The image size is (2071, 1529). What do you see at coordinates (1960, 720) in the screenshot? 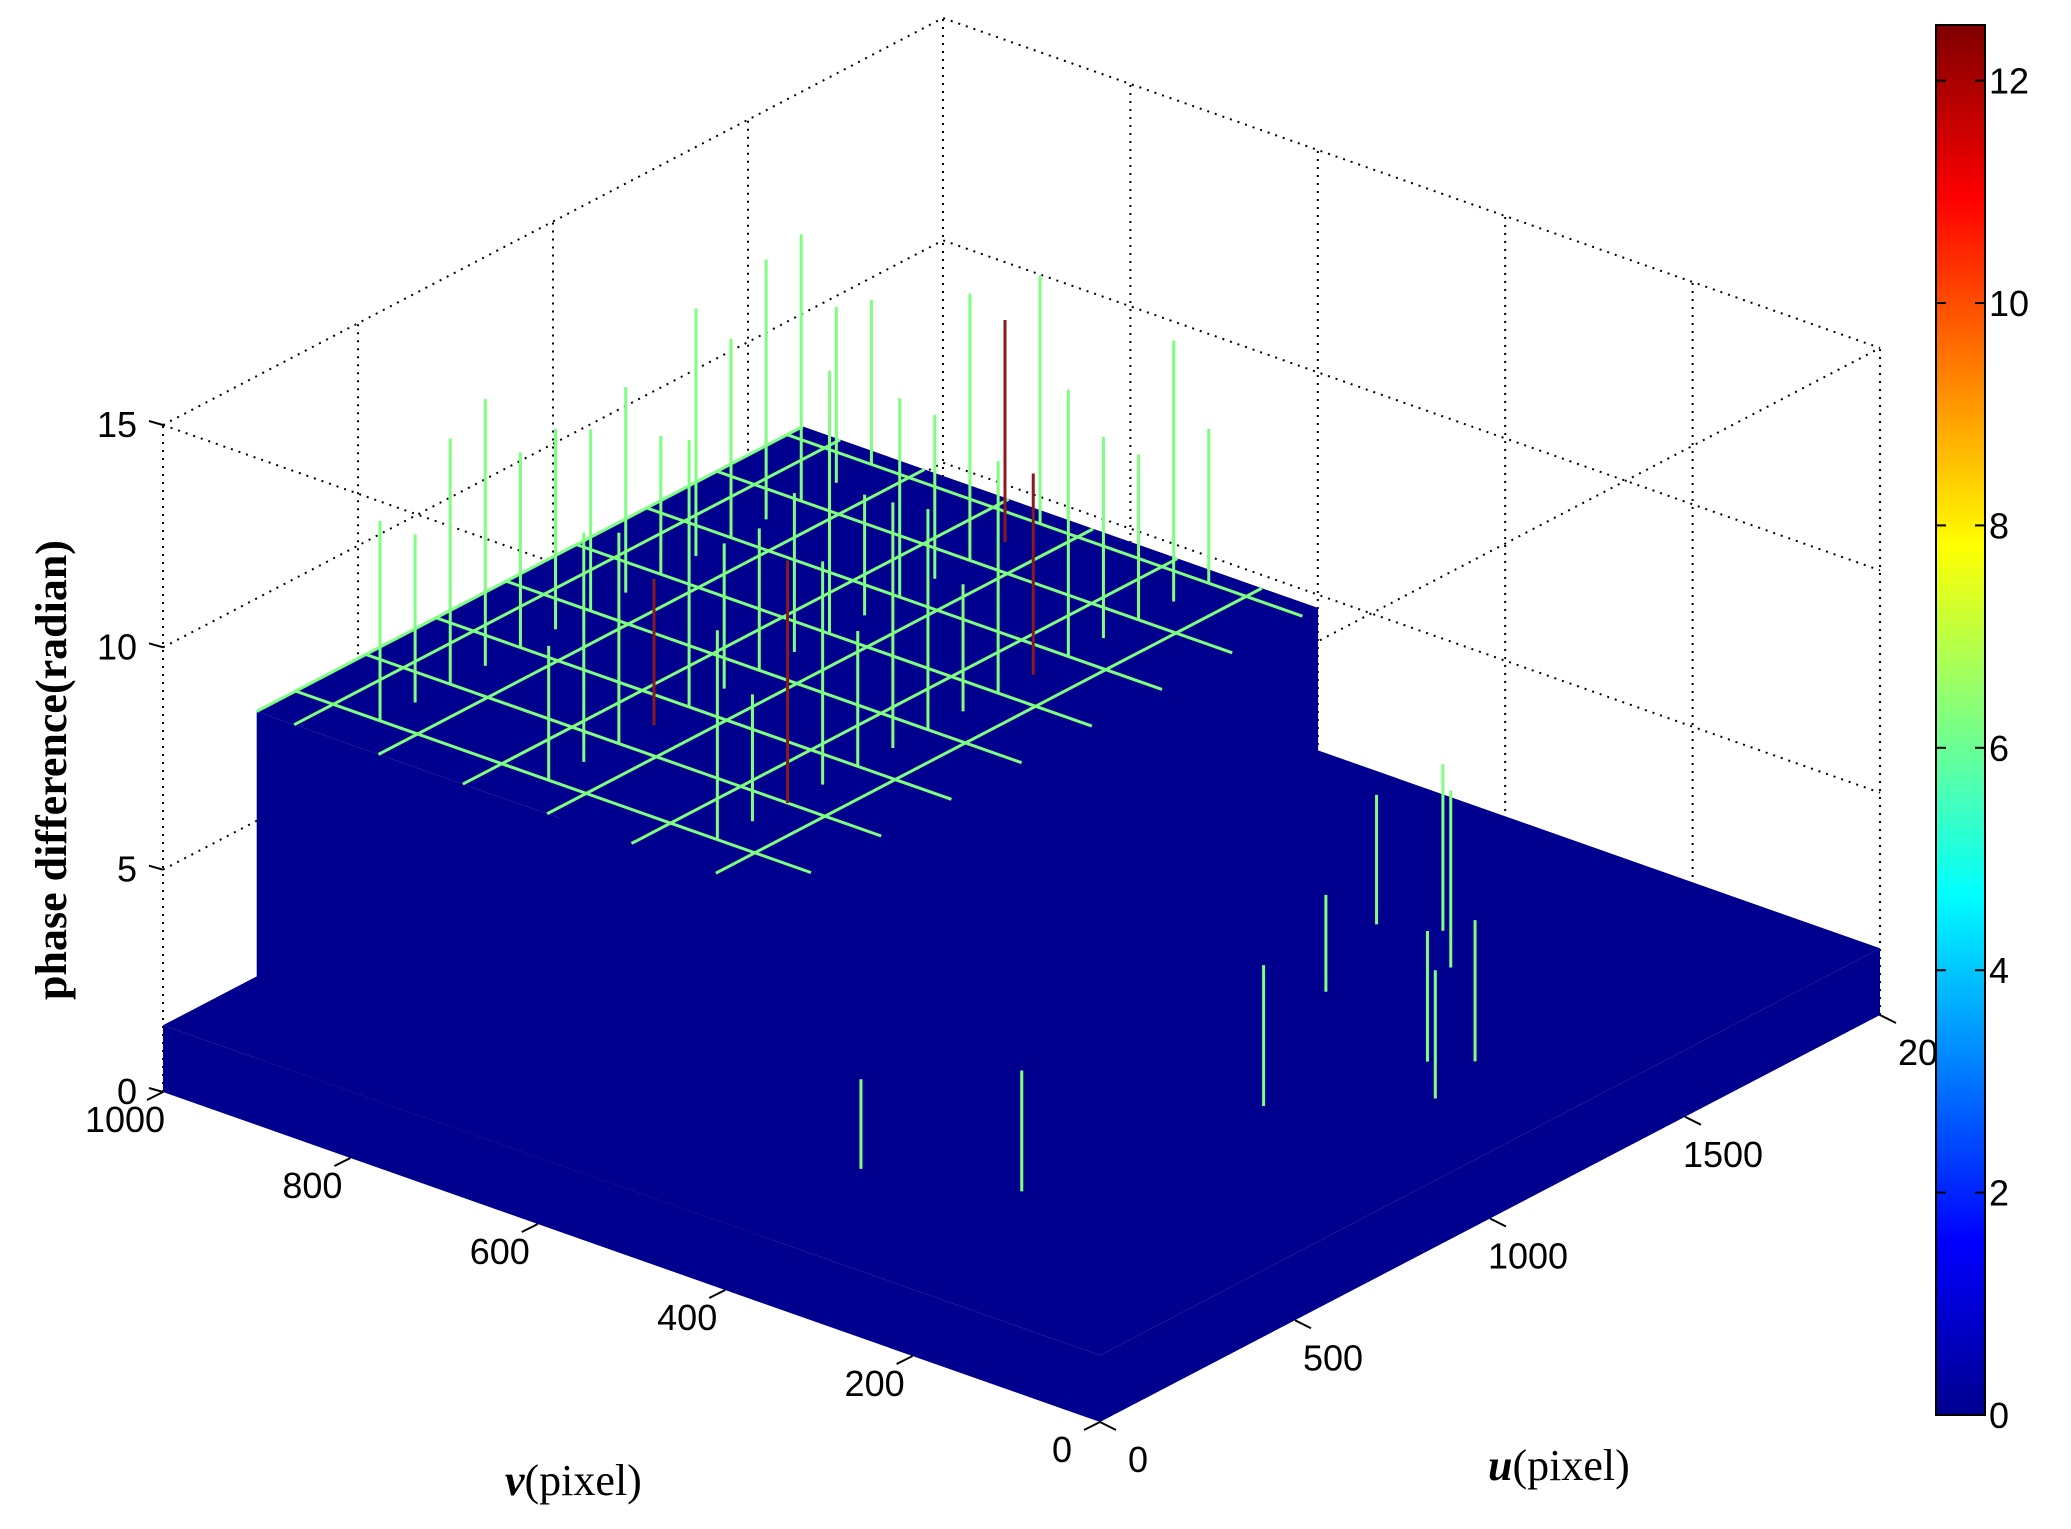
I see `colorbar-gradient` at bounding box center [1960, 720].